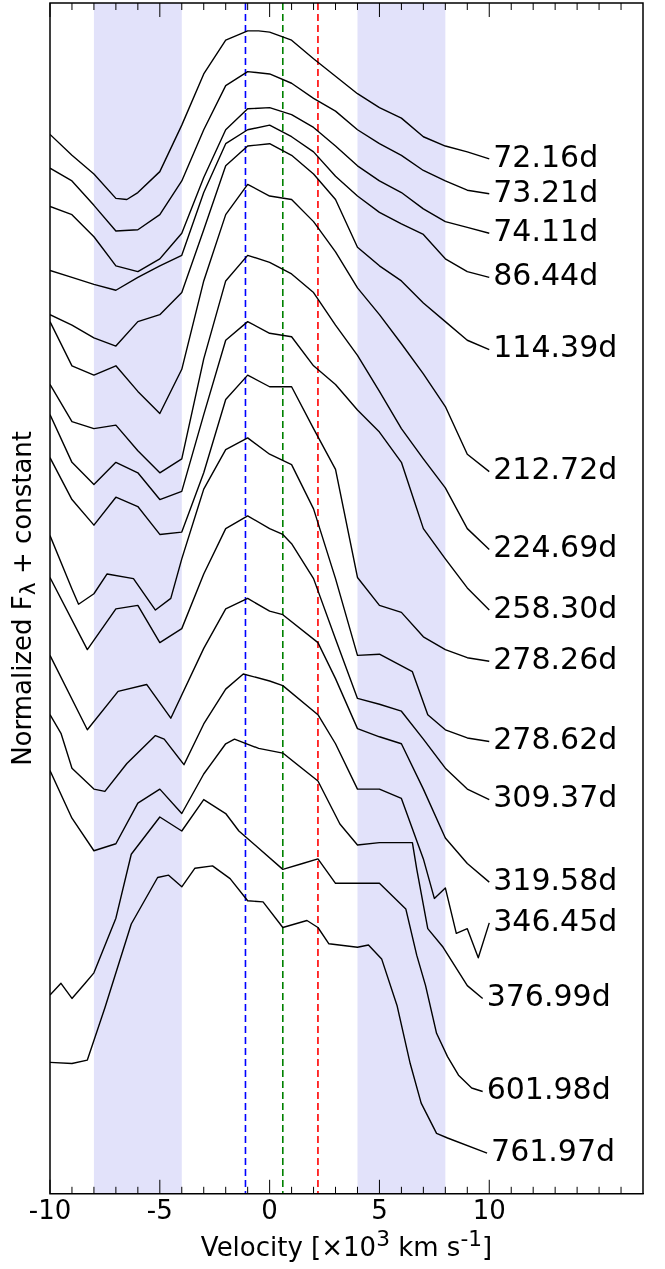  What do you see at coordinates (555, 469) in the screenshot?
I see `series-label: 212.72d` at bounding box center [555, 469].